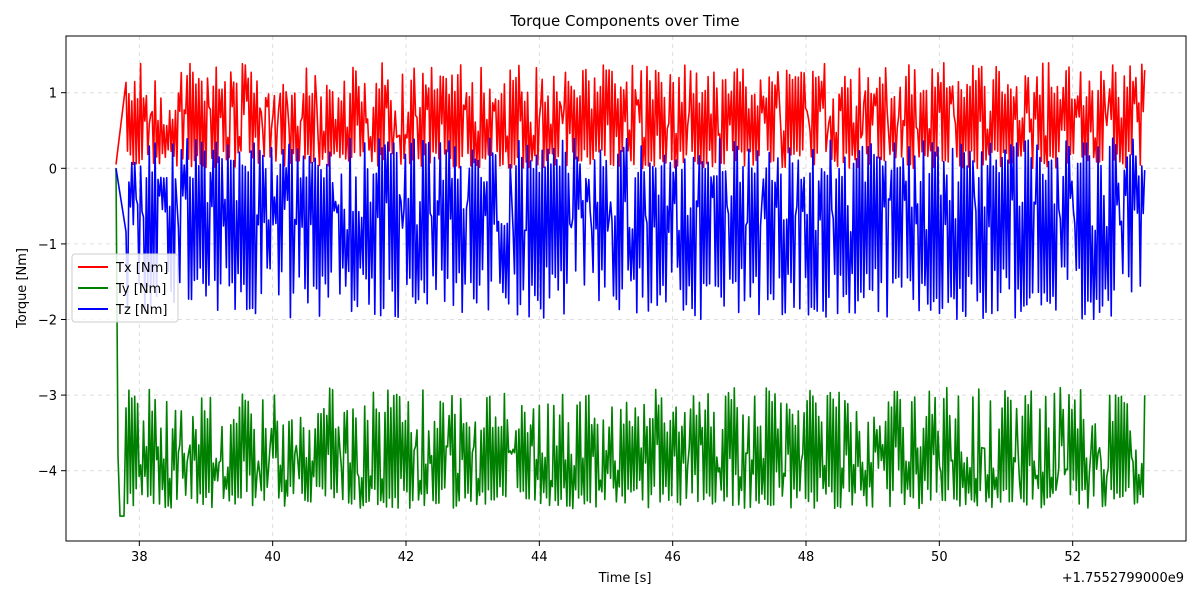 The height and width of the screenshot is (600, 1200). What do you see at coordinates (624, 21) in the screenshot?
I see `chart-title: Torque Components over Time` at bounding box center [624, 21].